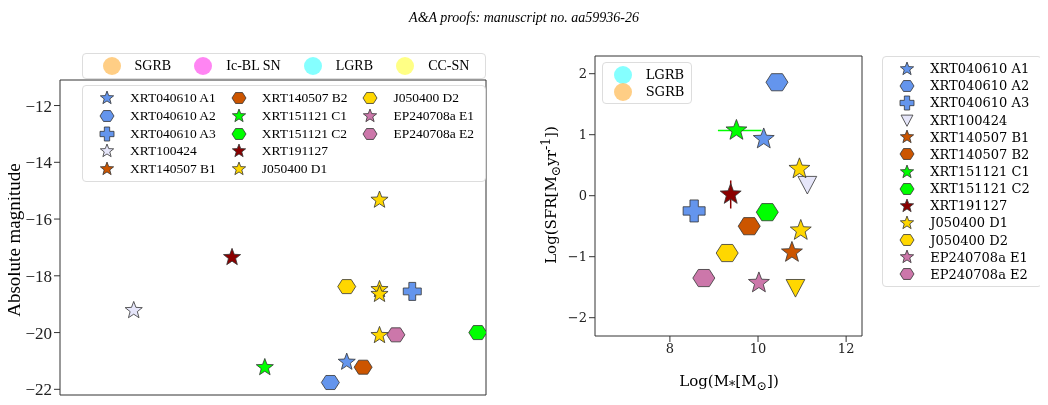 This screenshot has width=1048, height=405. Describe the element at coordinates (39, 163) in the screenshot. I see `y-tick-label: −14` at that location.